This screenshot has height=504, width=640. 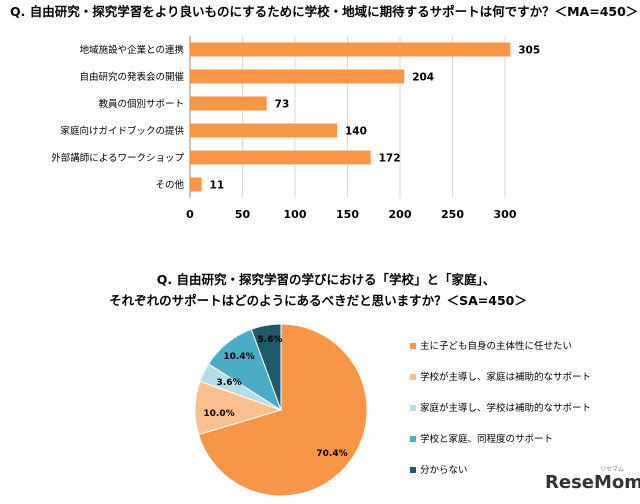 I want to click on bar-x-tick-labels: 0 50 100 150 200 250 300, so click(x=351, y=214).